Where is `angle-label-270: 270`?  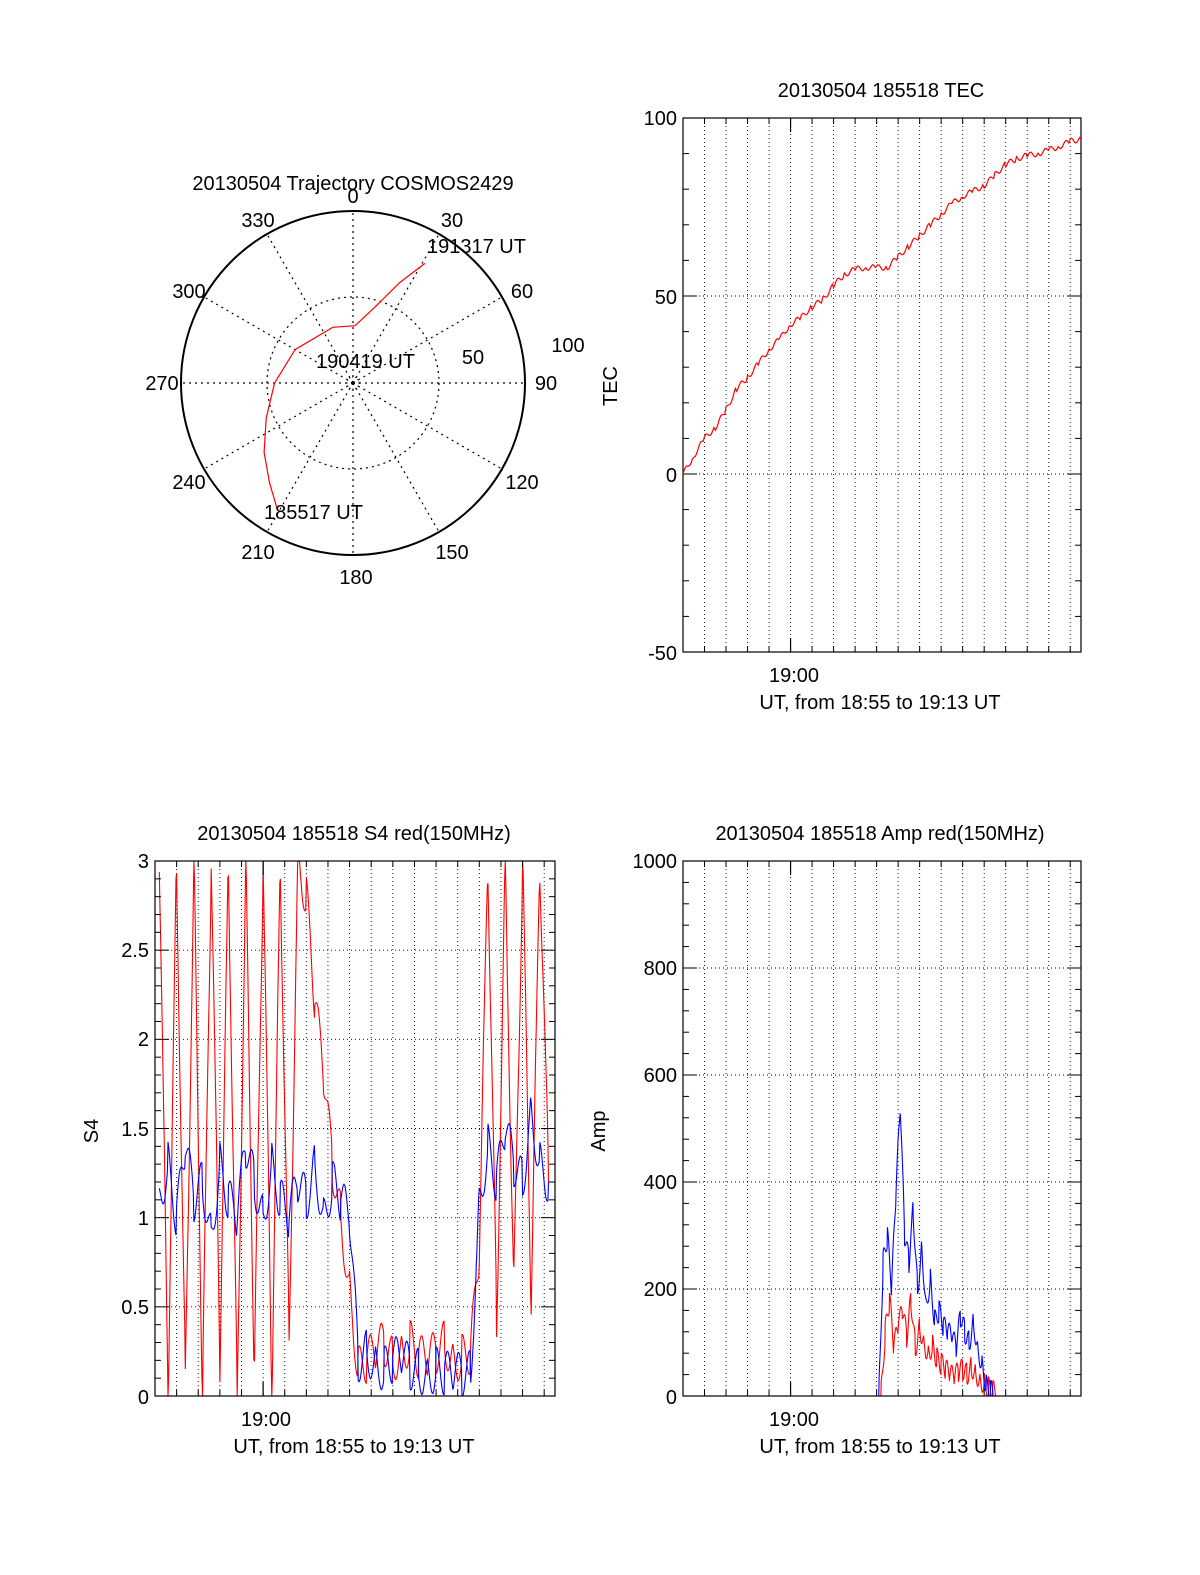 angle-label-270: 270 is located at coordinates (161, 384).